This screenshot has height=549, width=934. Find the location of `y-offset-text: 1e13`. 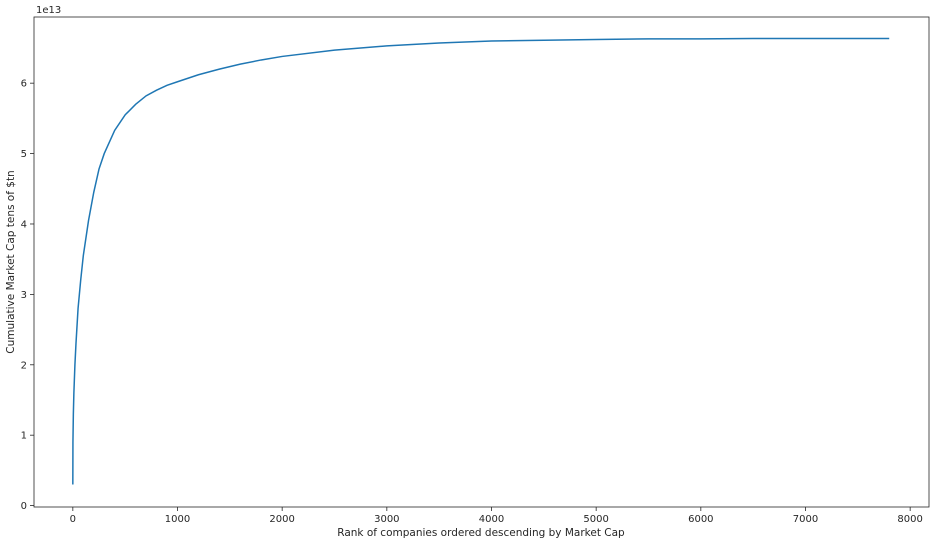

y-offset-text: 1e13 is located at coordinates (48, 10).